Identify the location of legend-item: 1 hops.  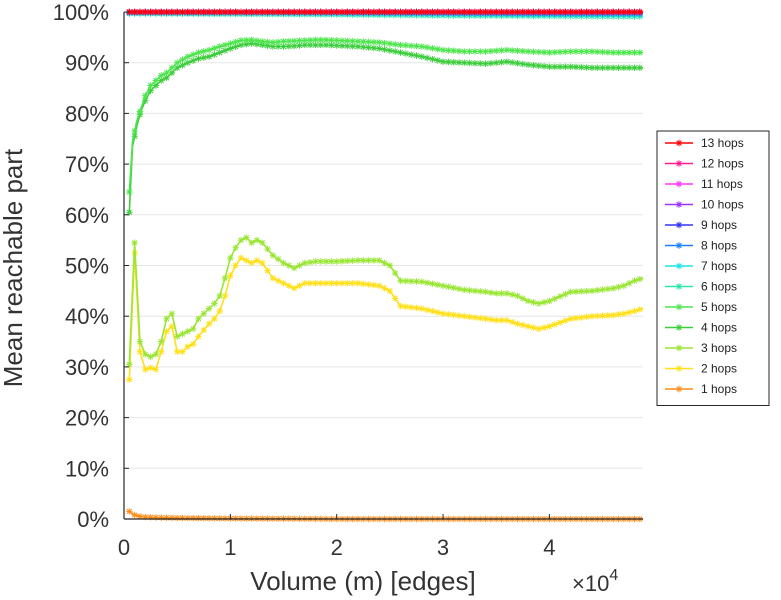
(701, 389).